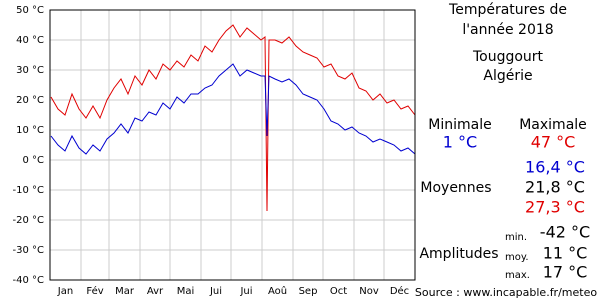  What do you see at coordinates (460, 142) in the screenshot?
I see `min-value: 1 °C` at bounding box center [460, 142].